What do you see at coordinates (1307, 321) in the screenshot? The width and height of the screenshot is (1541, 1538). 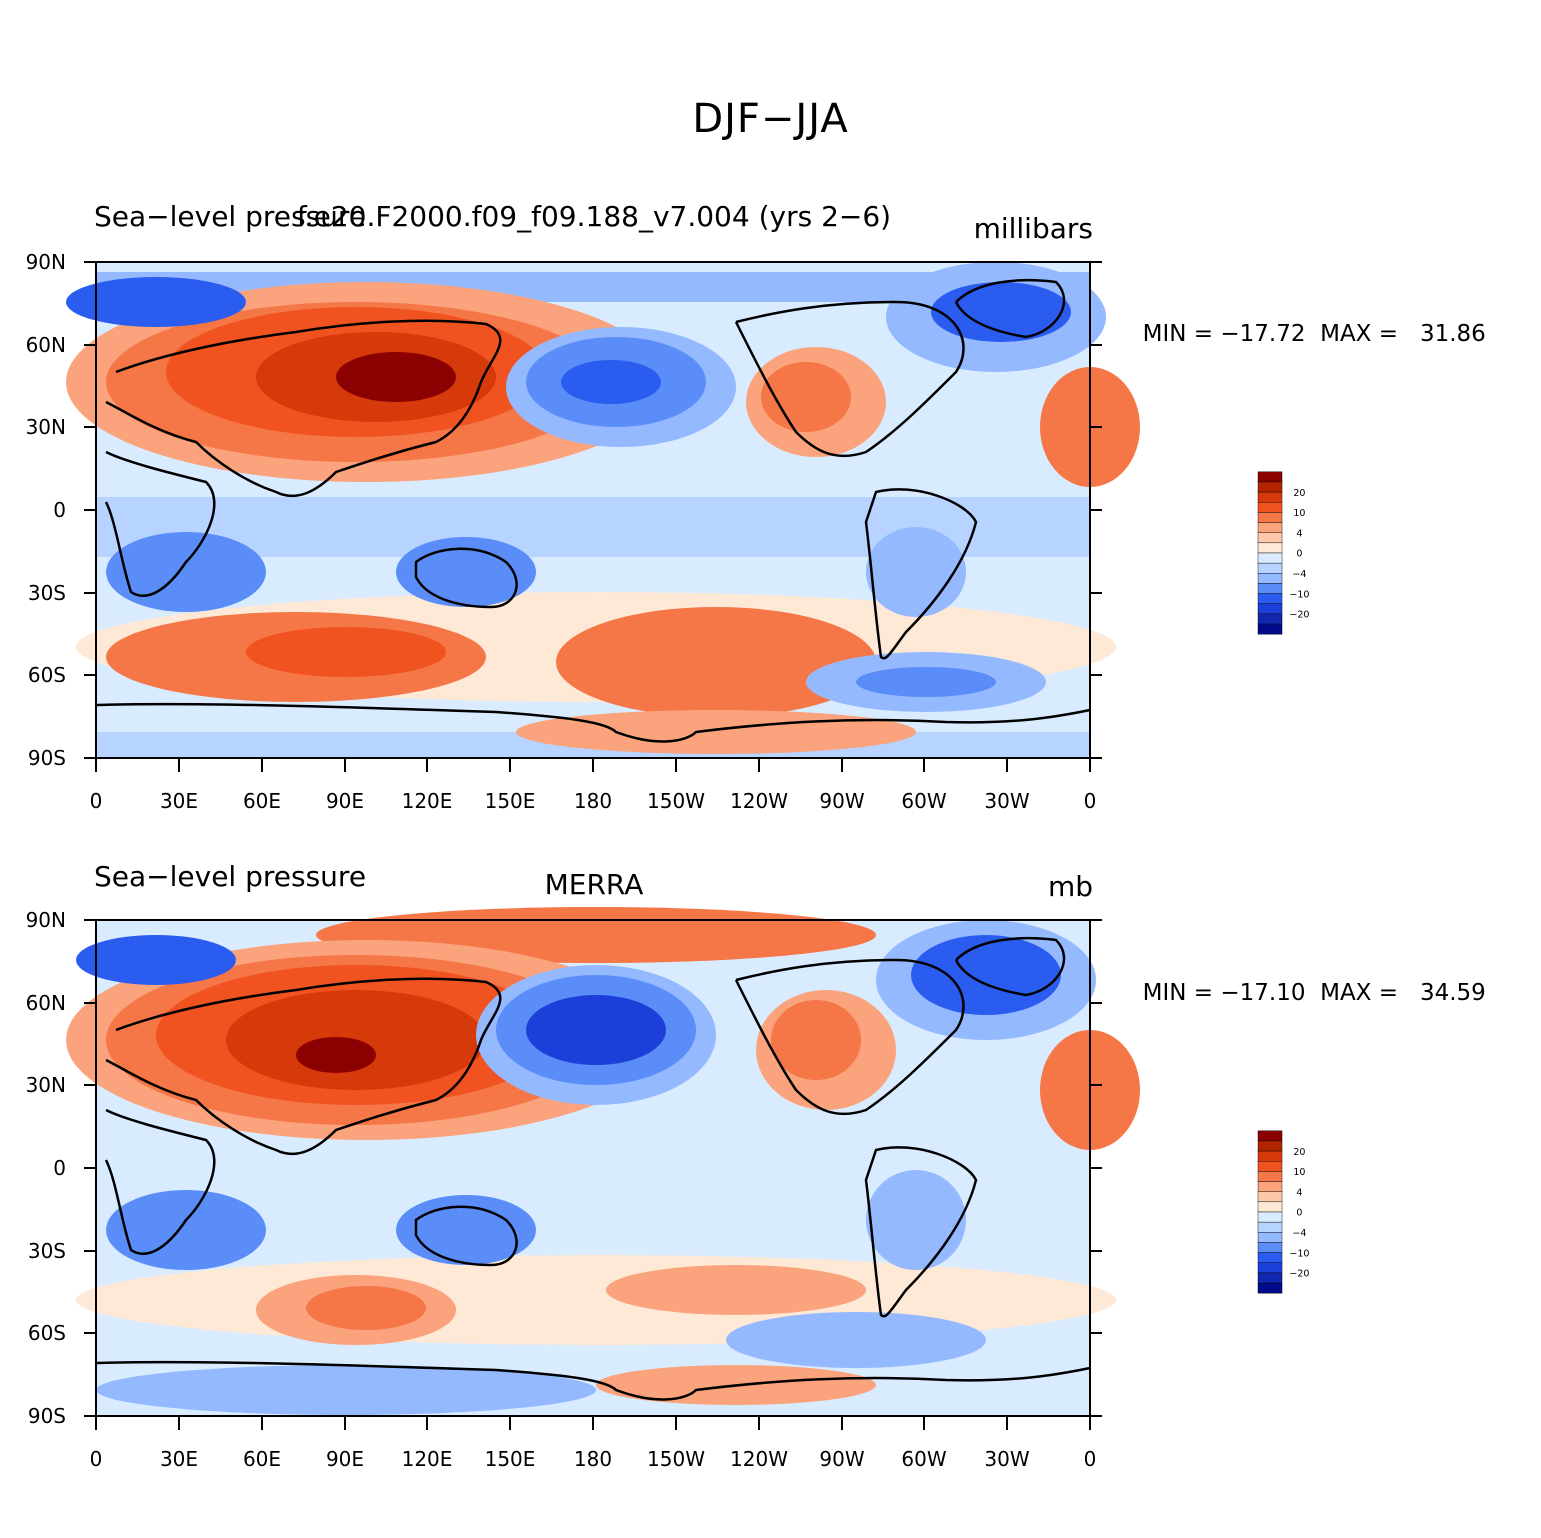 I see `panel1-minmax: MIN = −17.72 MAX = 31.86` at bounding box center [1307, 321].